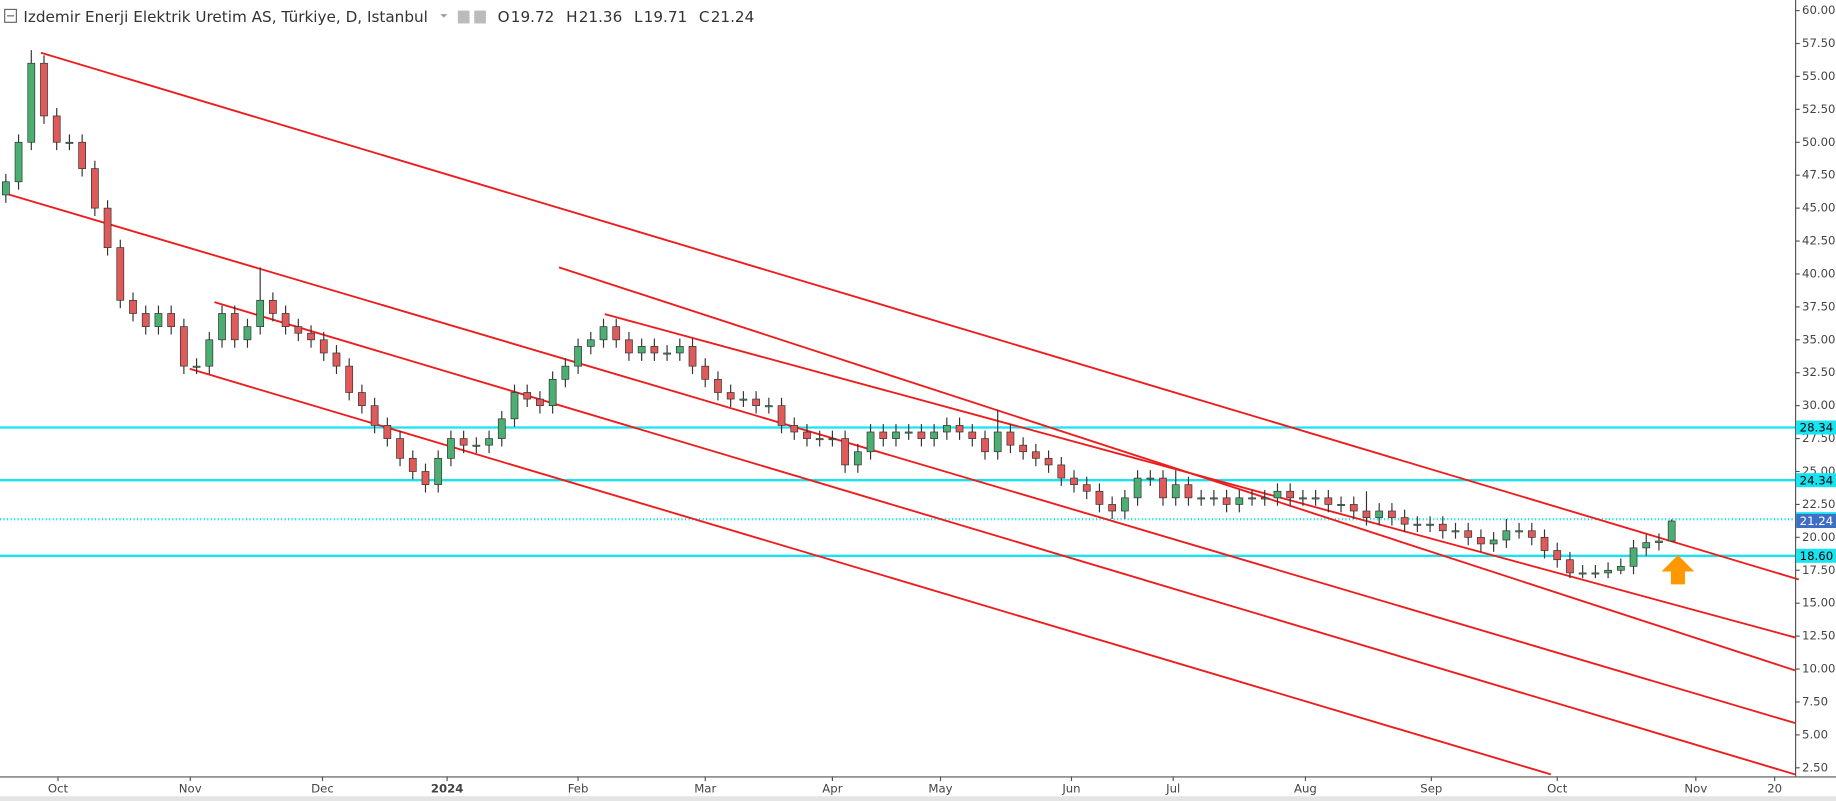 The width and height of the screenshot is (1836, 801). What do you see at coordinates (1818, 537) in the screenshot?
I see `y-tick-label: 20.00` at bounding box center [1818, 537].